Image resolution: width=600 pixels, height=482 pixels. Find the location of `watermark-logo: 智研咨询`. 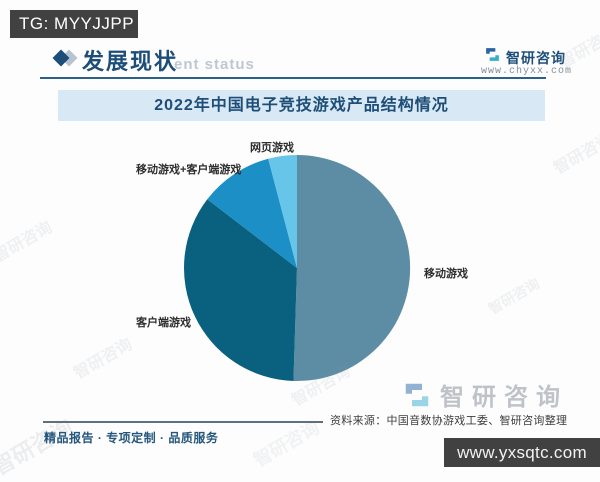

watermark-logo: 智研咨询 is located at coordinates (485, 394).